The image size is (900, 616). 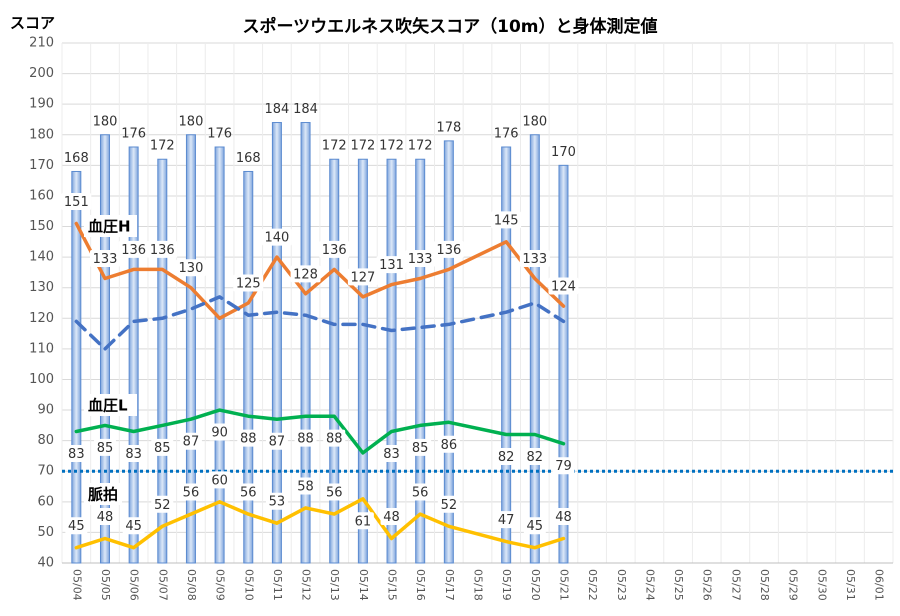 What do you see at coordinates (449, 585) in the screenshot?
I see `x-tick-label: 05/17` at bounding box center [449, 585].